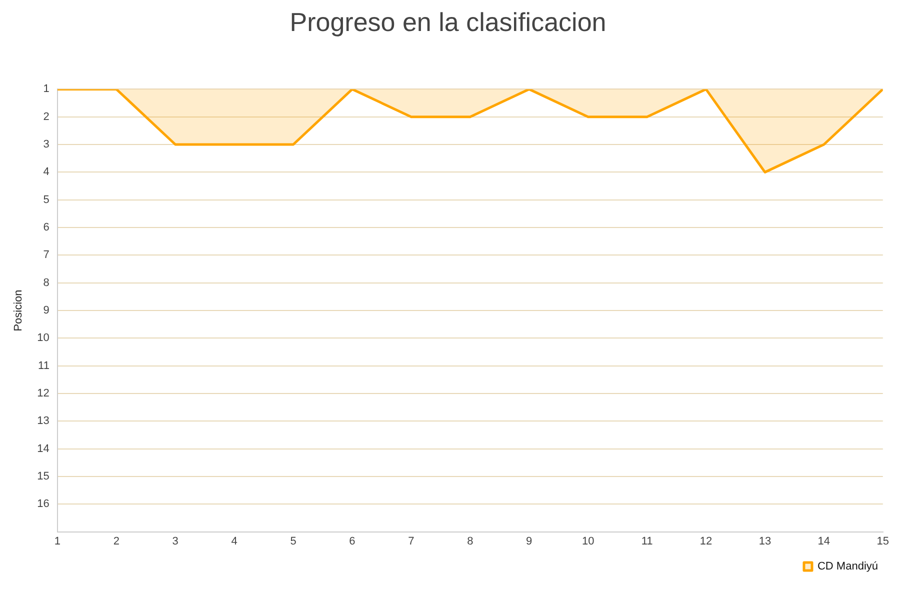  Describe the element at coordinates (46, 144) in the screenshot. I see `y-tick-label: 3` at that location.